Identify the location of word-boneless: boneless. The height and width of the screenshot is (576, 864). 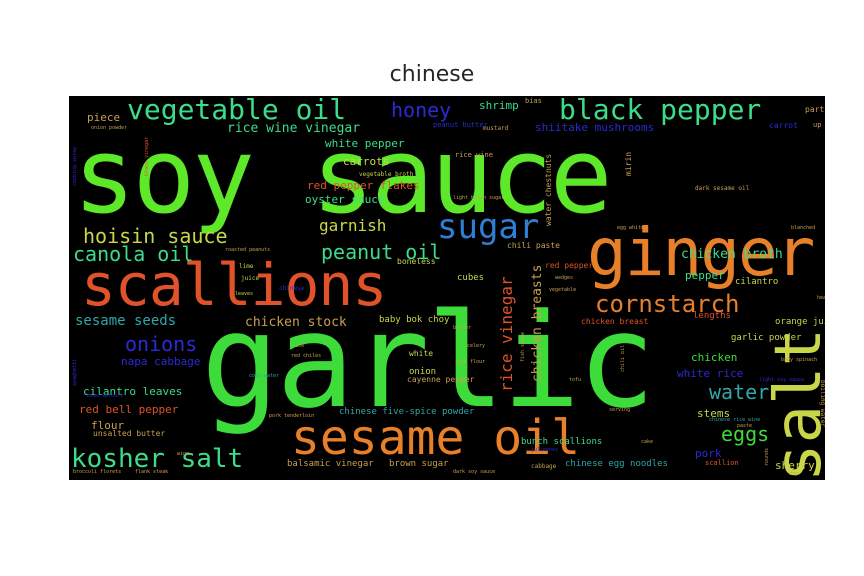
(416, 261).